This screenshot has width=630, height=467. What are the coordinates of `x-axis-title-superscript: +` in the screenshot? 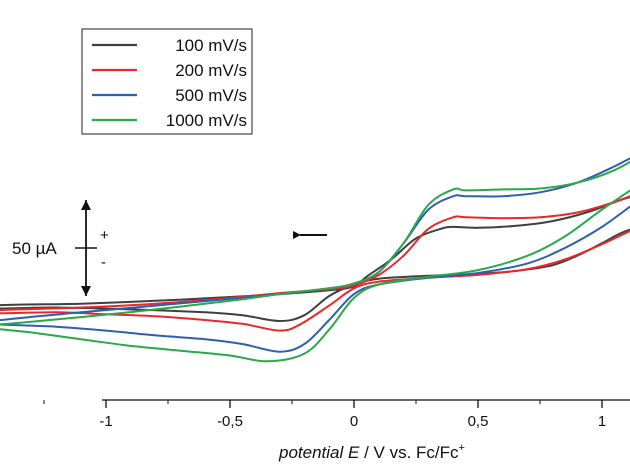 It's located at (462, 448).